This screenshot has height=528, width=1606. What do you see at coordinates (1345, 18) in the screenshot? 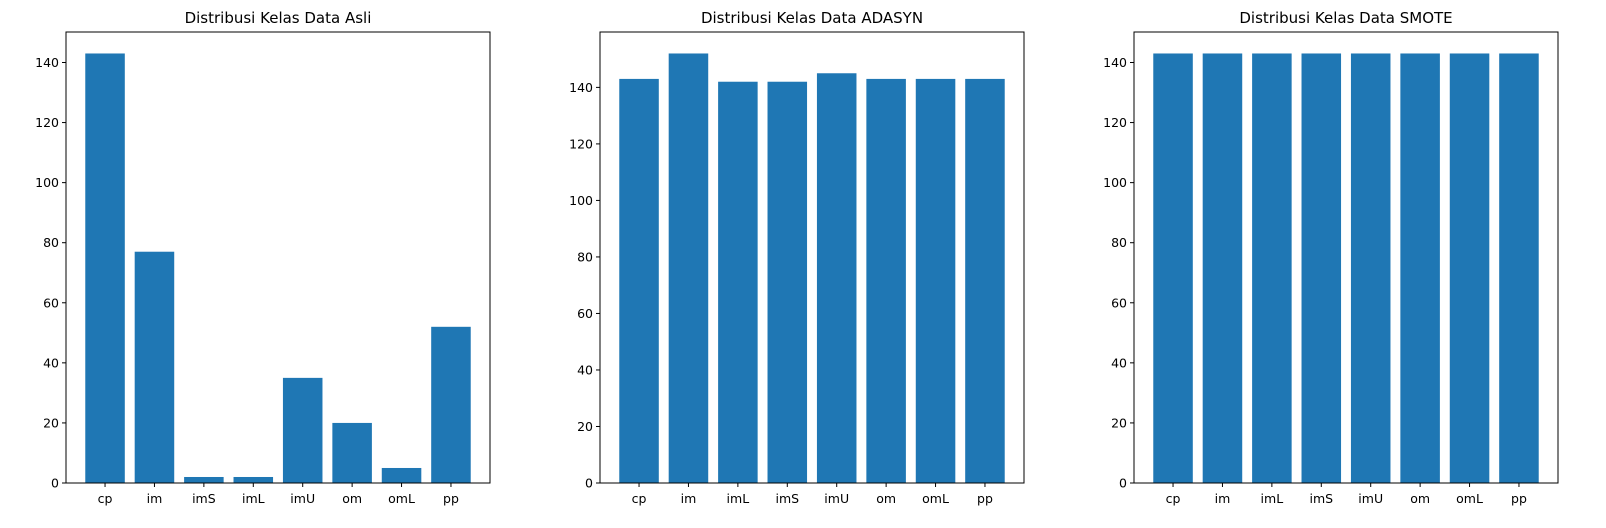
I see `chart-title: Distribusi Kelas Data SMOTE` at bounding box center [1345, 18].